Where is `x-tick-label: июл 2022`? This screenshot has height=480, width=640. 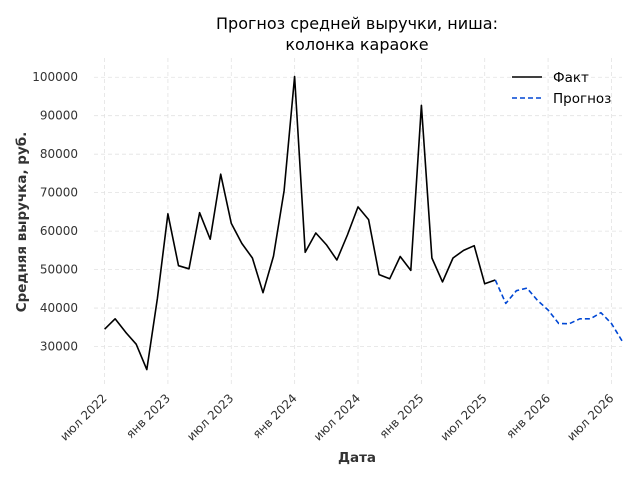 x-tick-label: июл 2022 is located at coordinates (83, 417).